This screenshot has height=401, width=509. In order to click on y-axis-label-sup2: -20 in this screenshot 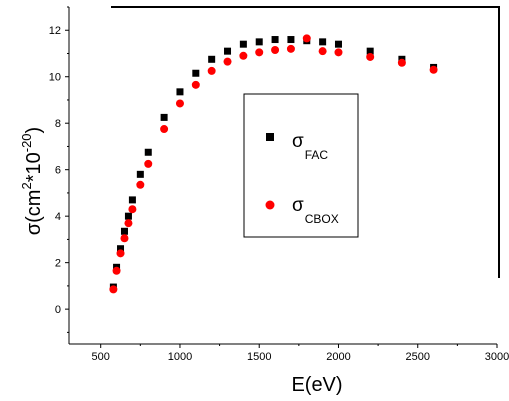, I will do `click(26, 142)`.